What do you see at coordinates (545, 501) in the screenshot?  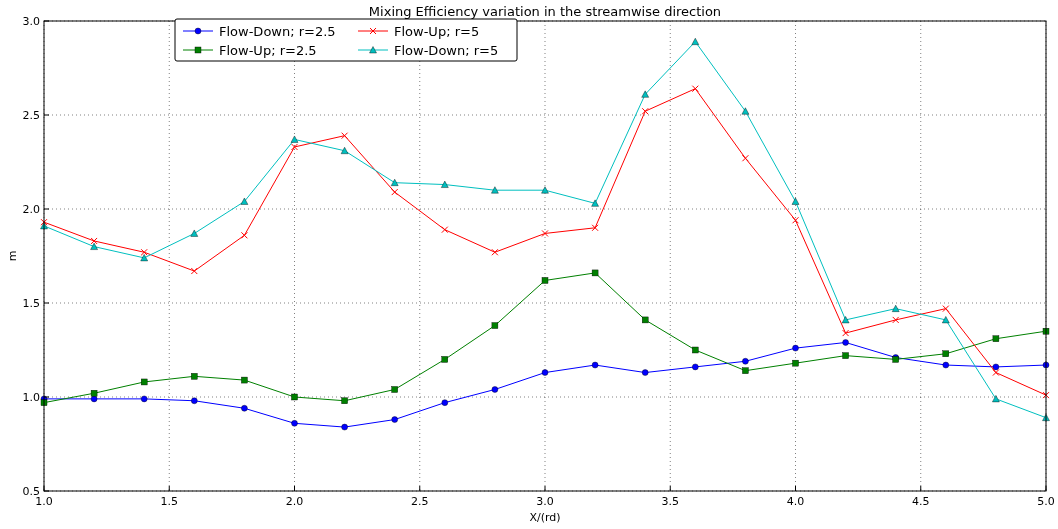 I see `x-tick-label: 3.0` at bounding box center [545, 501].